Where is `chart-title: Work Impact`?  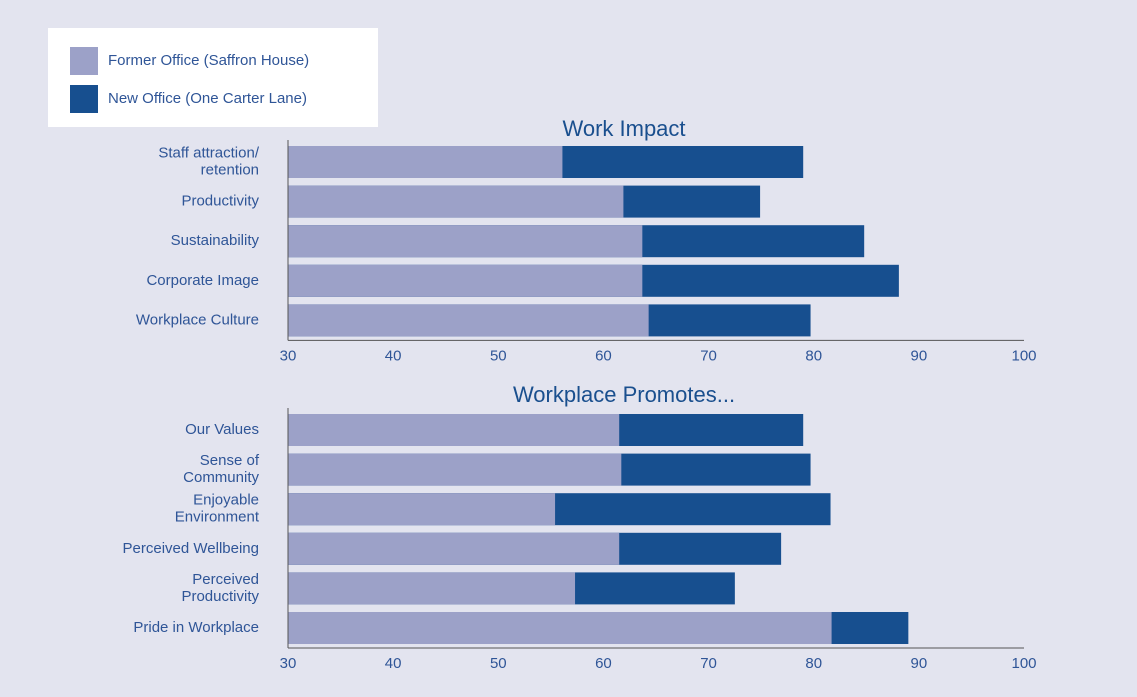
chart-title: Work Impact is located at coordinates (623, 128).